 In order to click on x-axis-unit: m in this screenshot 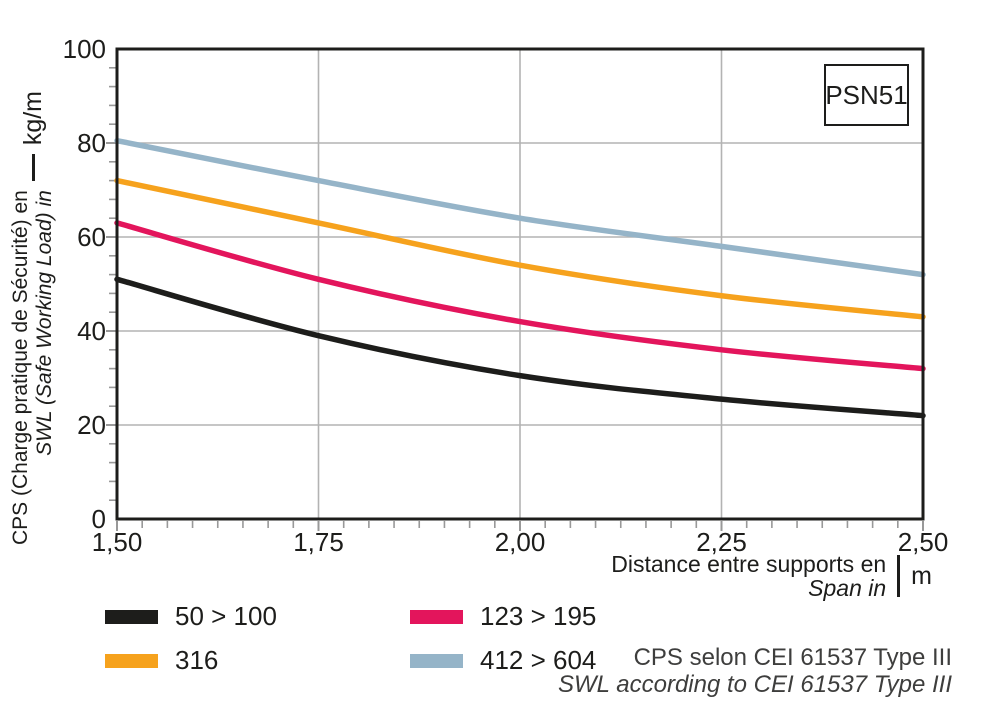, I will do `click(921, 575)`.